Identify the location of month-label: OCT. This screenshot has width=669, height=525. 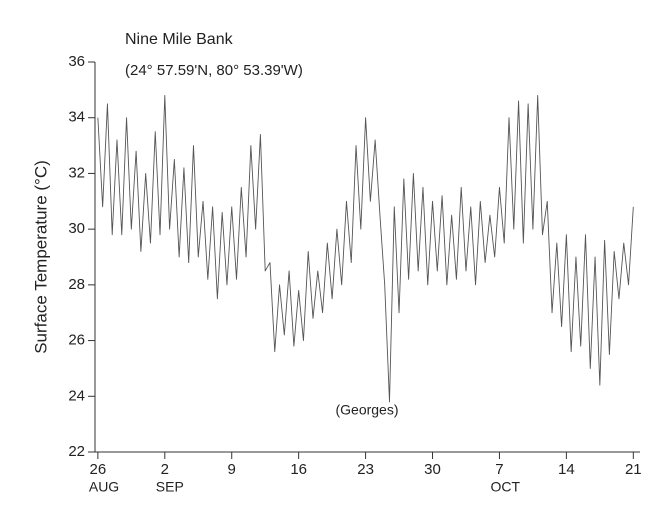
(505, 487).